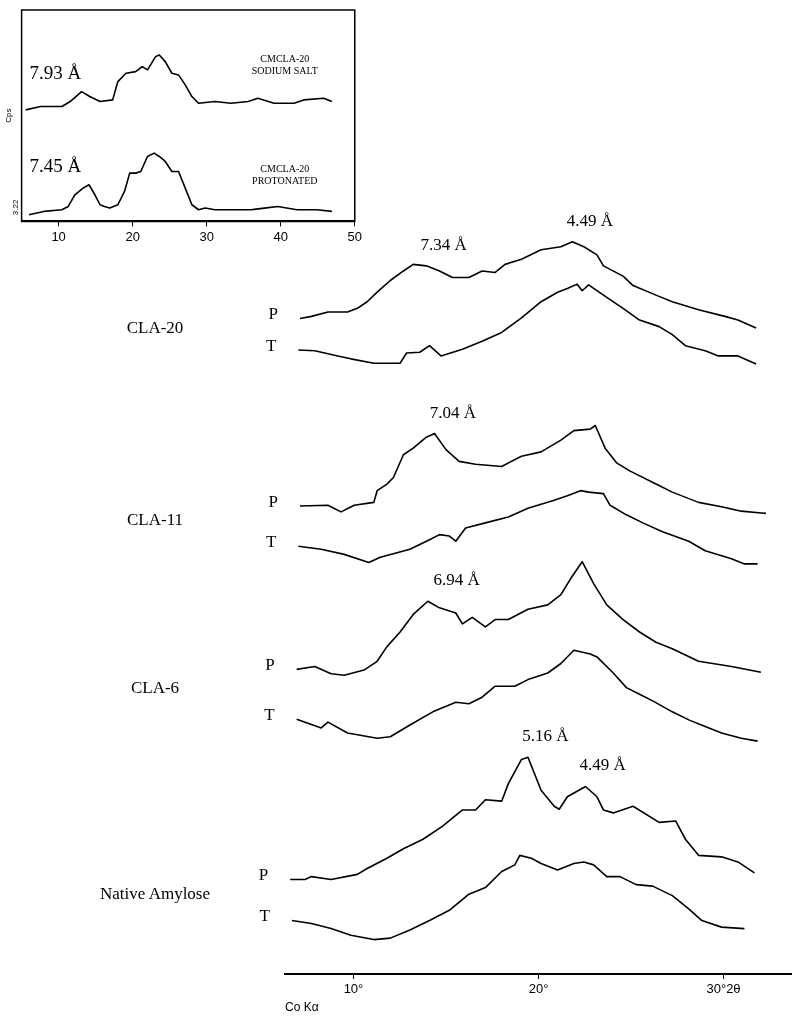  What do you see at coordinates (206, 236) in the screenshot?
I see `x-tick-label: 30` at bounding box center [206, 236].